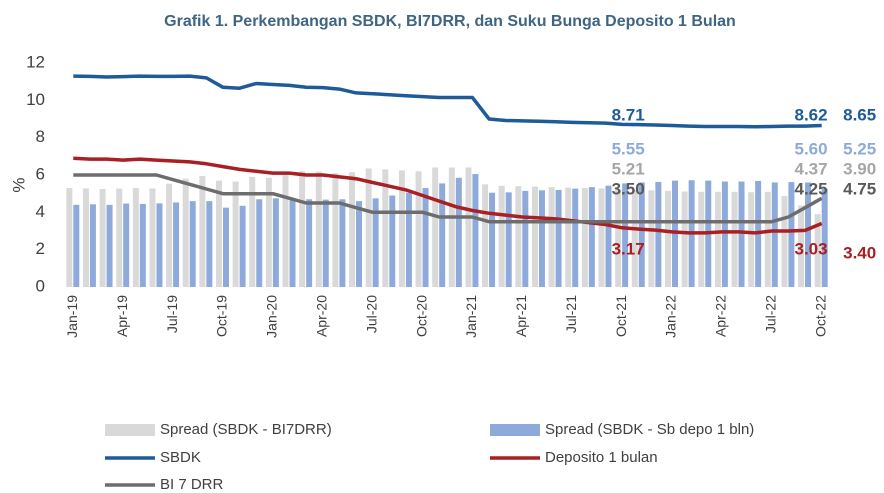  What do you see at coordinates (859, 188) in the screenshot?
I see `value-label: 4.75` at bounding box center [859, 188].